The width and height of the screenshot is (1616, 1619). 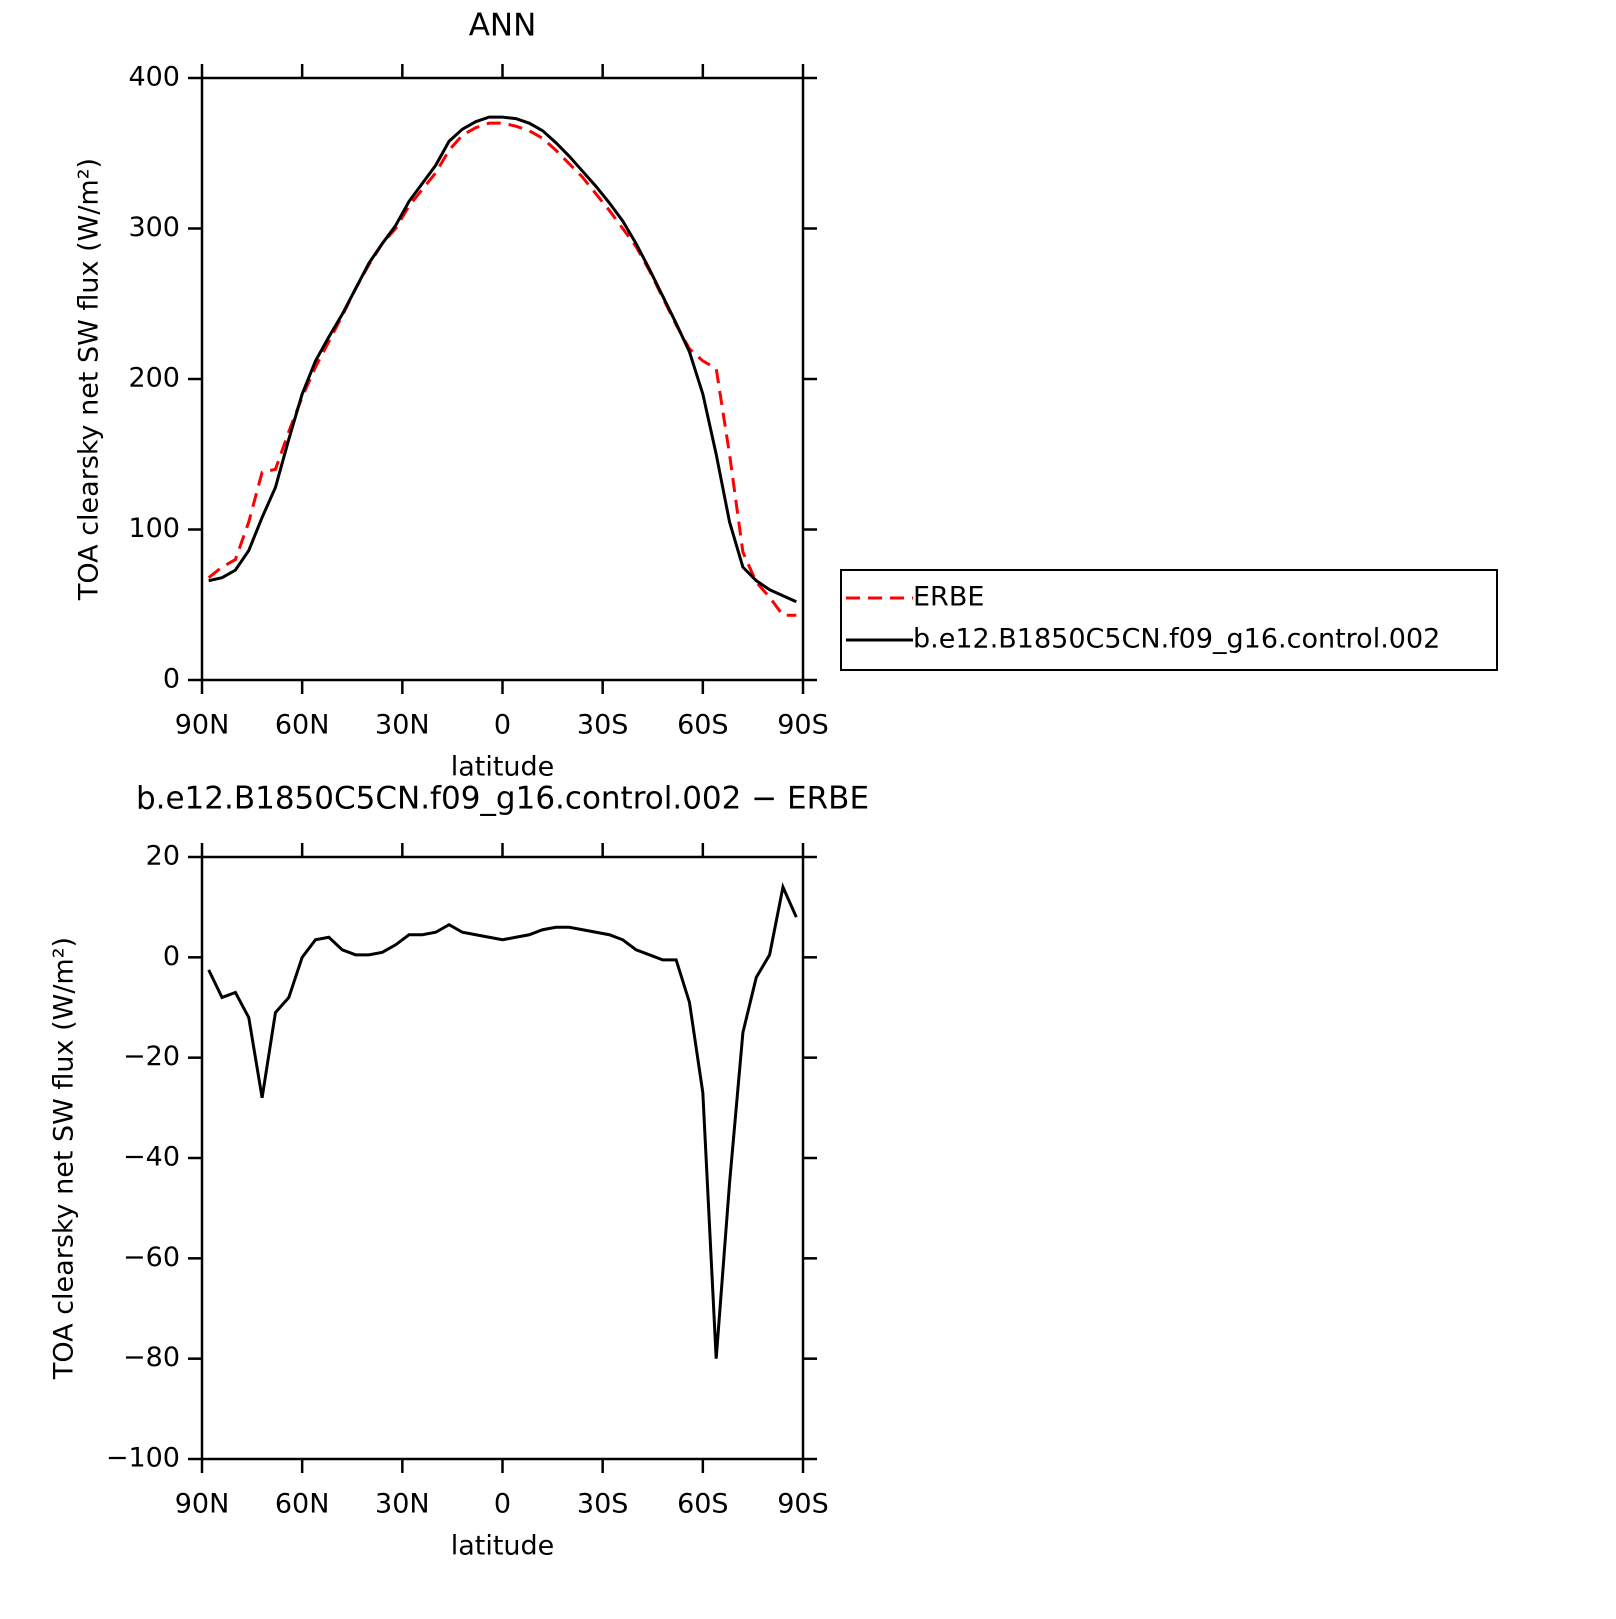 I want to click on legend-label: ERBE, so click(x=948, y=597).